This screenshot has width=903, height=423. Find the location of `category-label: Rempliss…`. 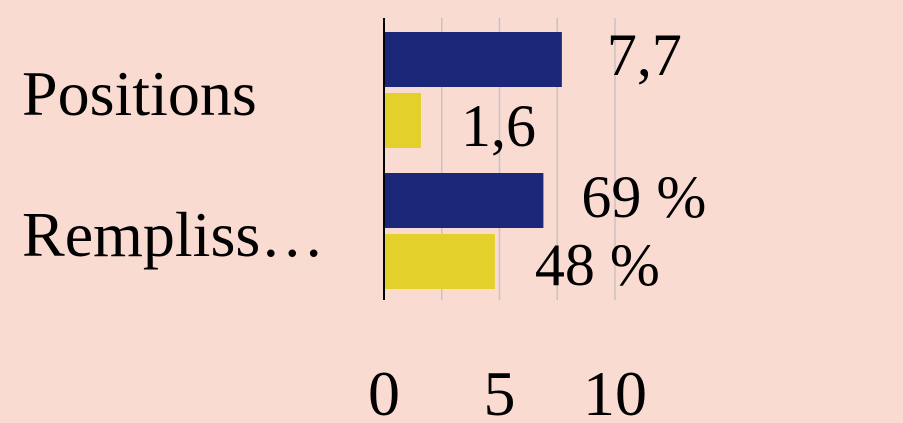

category-label: Rempliss… is located at coordinates (173, 234).